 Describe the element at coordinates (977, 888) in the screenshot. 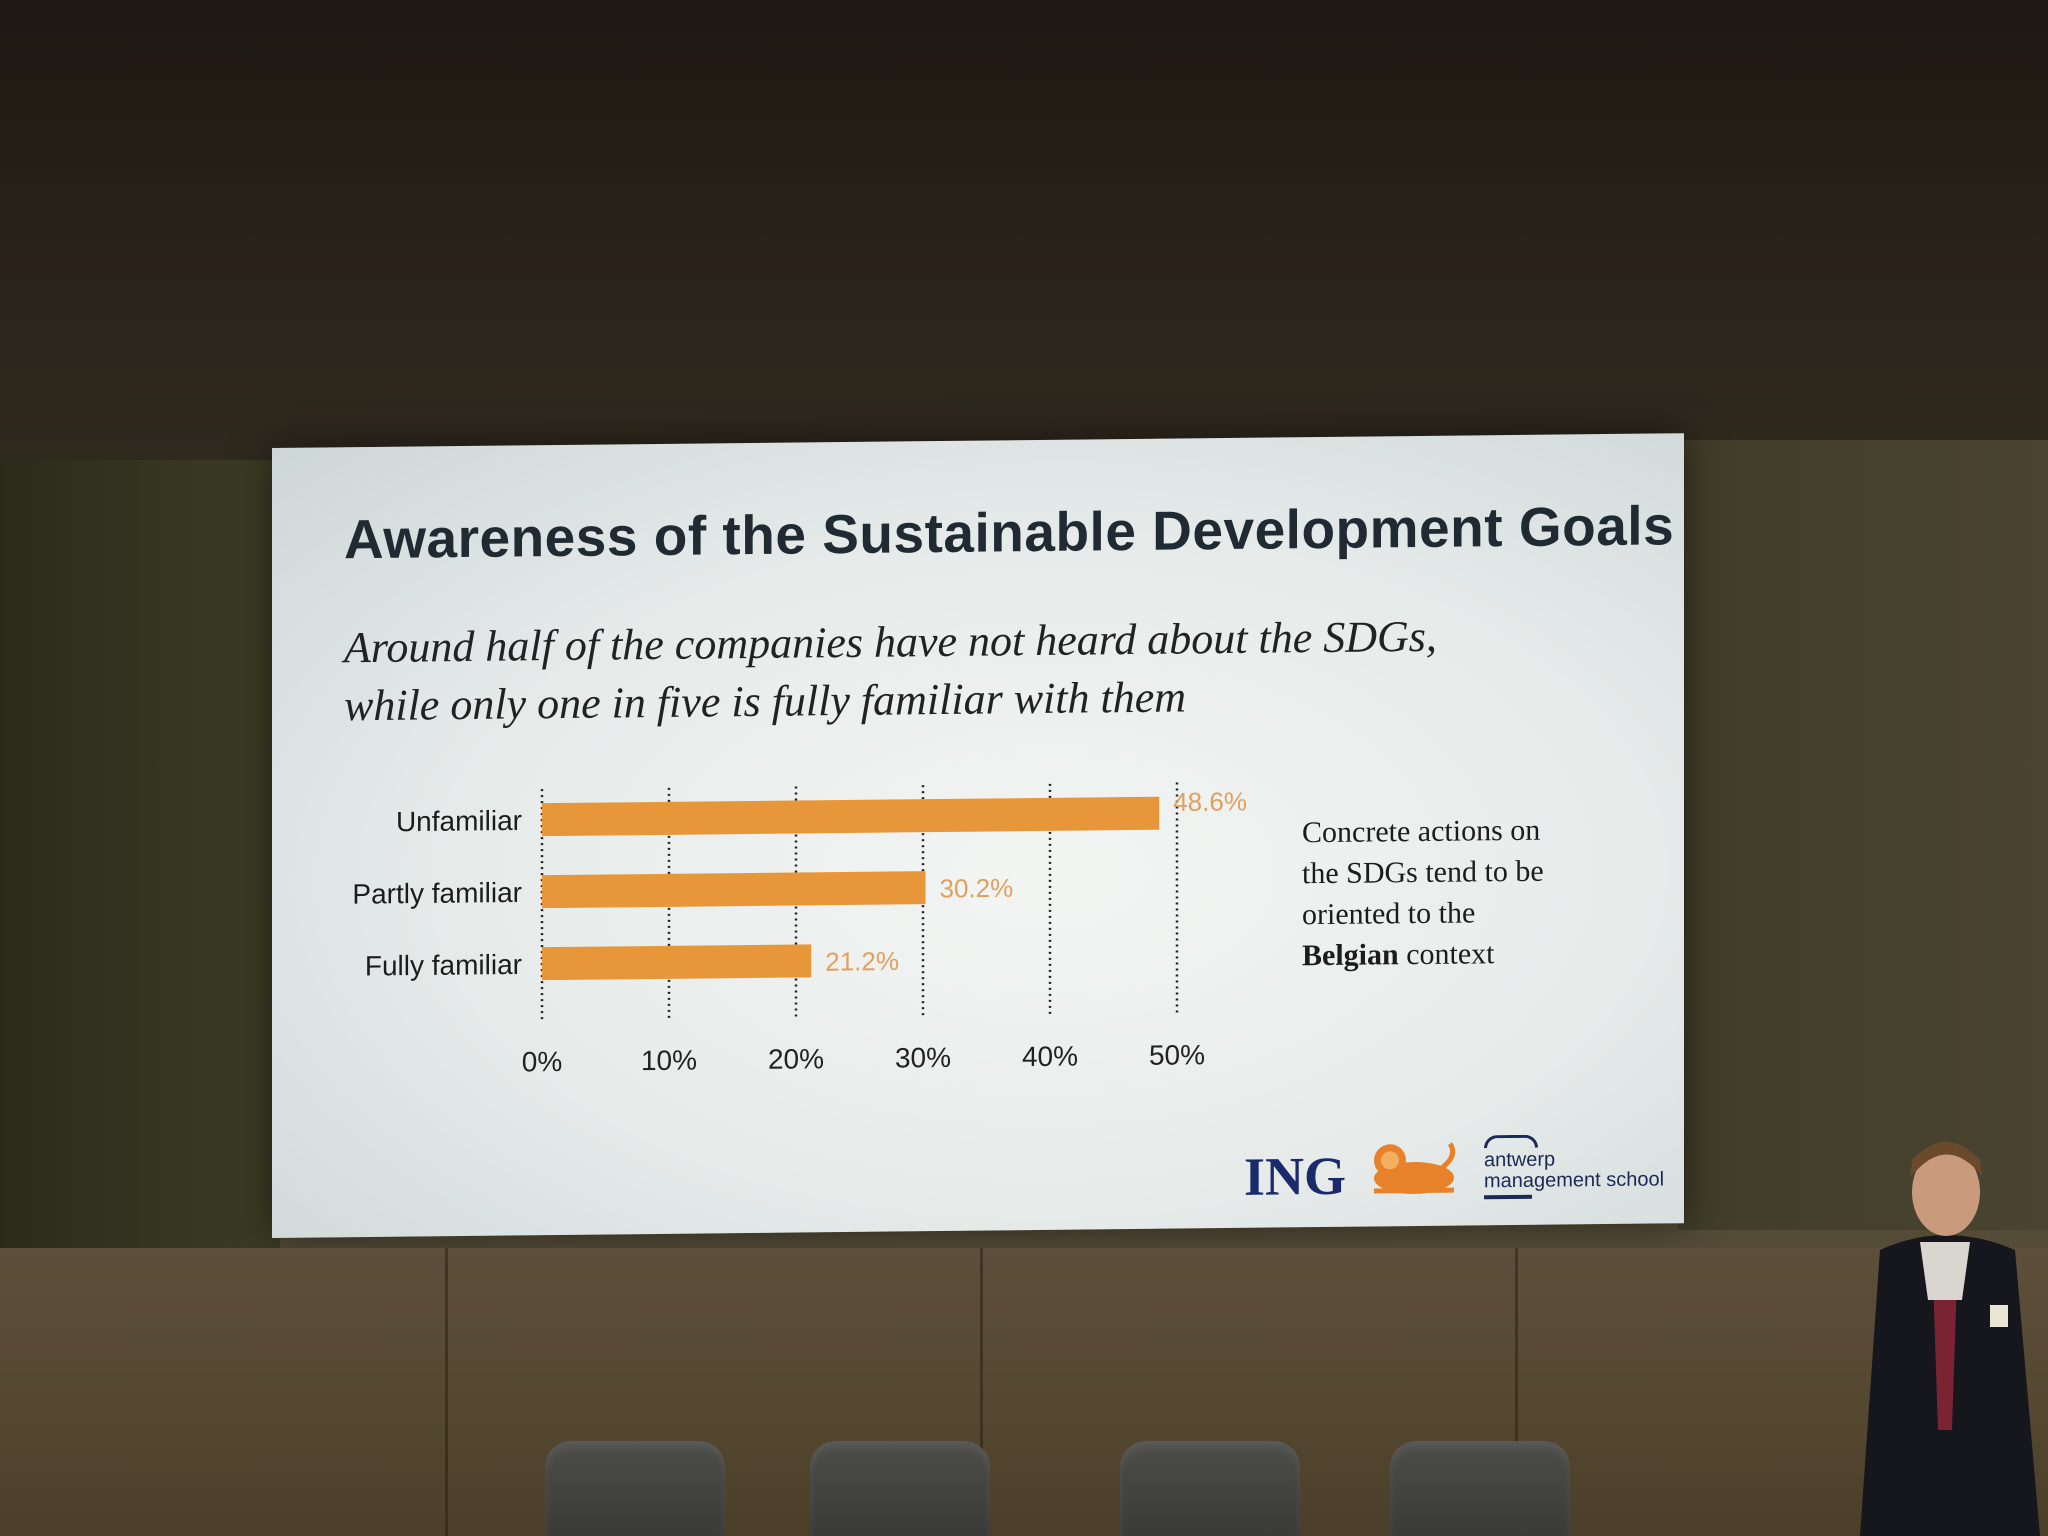

I see `data-label: 30.2%` at that location.